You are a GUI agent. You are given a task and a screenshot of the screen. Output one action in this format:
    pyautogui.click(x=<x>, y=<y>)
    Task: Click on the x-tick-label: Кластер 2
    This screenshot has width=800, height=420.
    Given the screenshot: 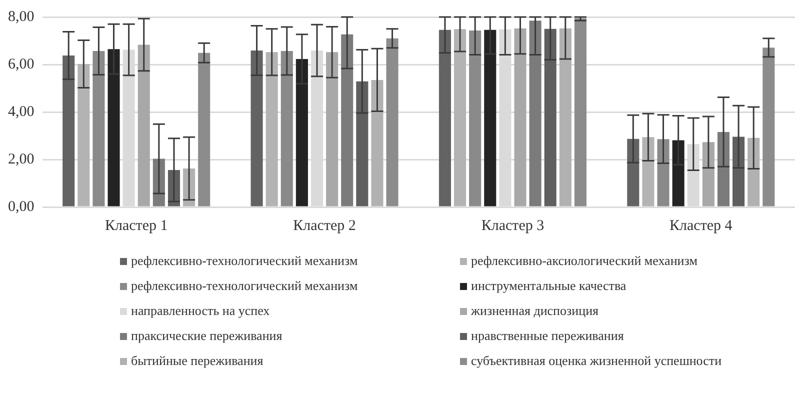 What is the action you would take?
    pyautogui.click(x=324, y=226)
    